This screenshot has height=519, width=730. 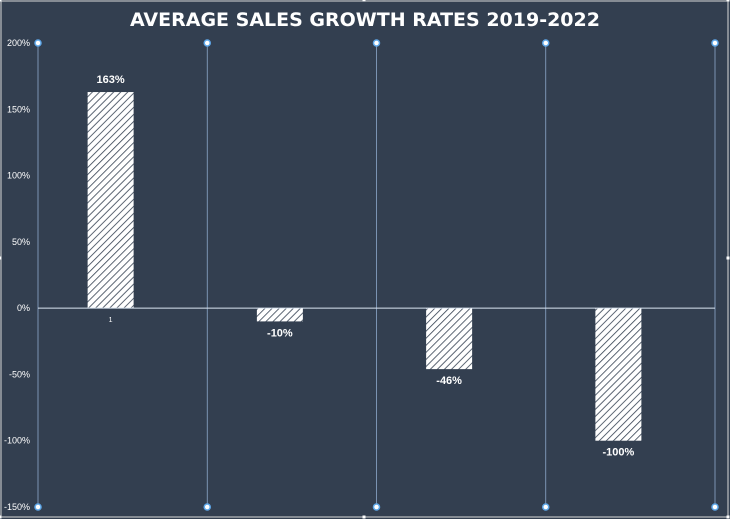 I want to click on chart-title: AVERAGE SALES GROWTH RATES 2019-2022, so click(x=365, y=20).